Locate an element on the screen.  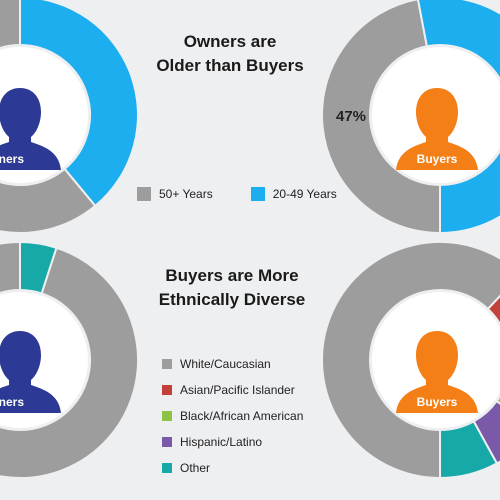
eth-legend-item: Black/African American is located at coordinates (232, 416).